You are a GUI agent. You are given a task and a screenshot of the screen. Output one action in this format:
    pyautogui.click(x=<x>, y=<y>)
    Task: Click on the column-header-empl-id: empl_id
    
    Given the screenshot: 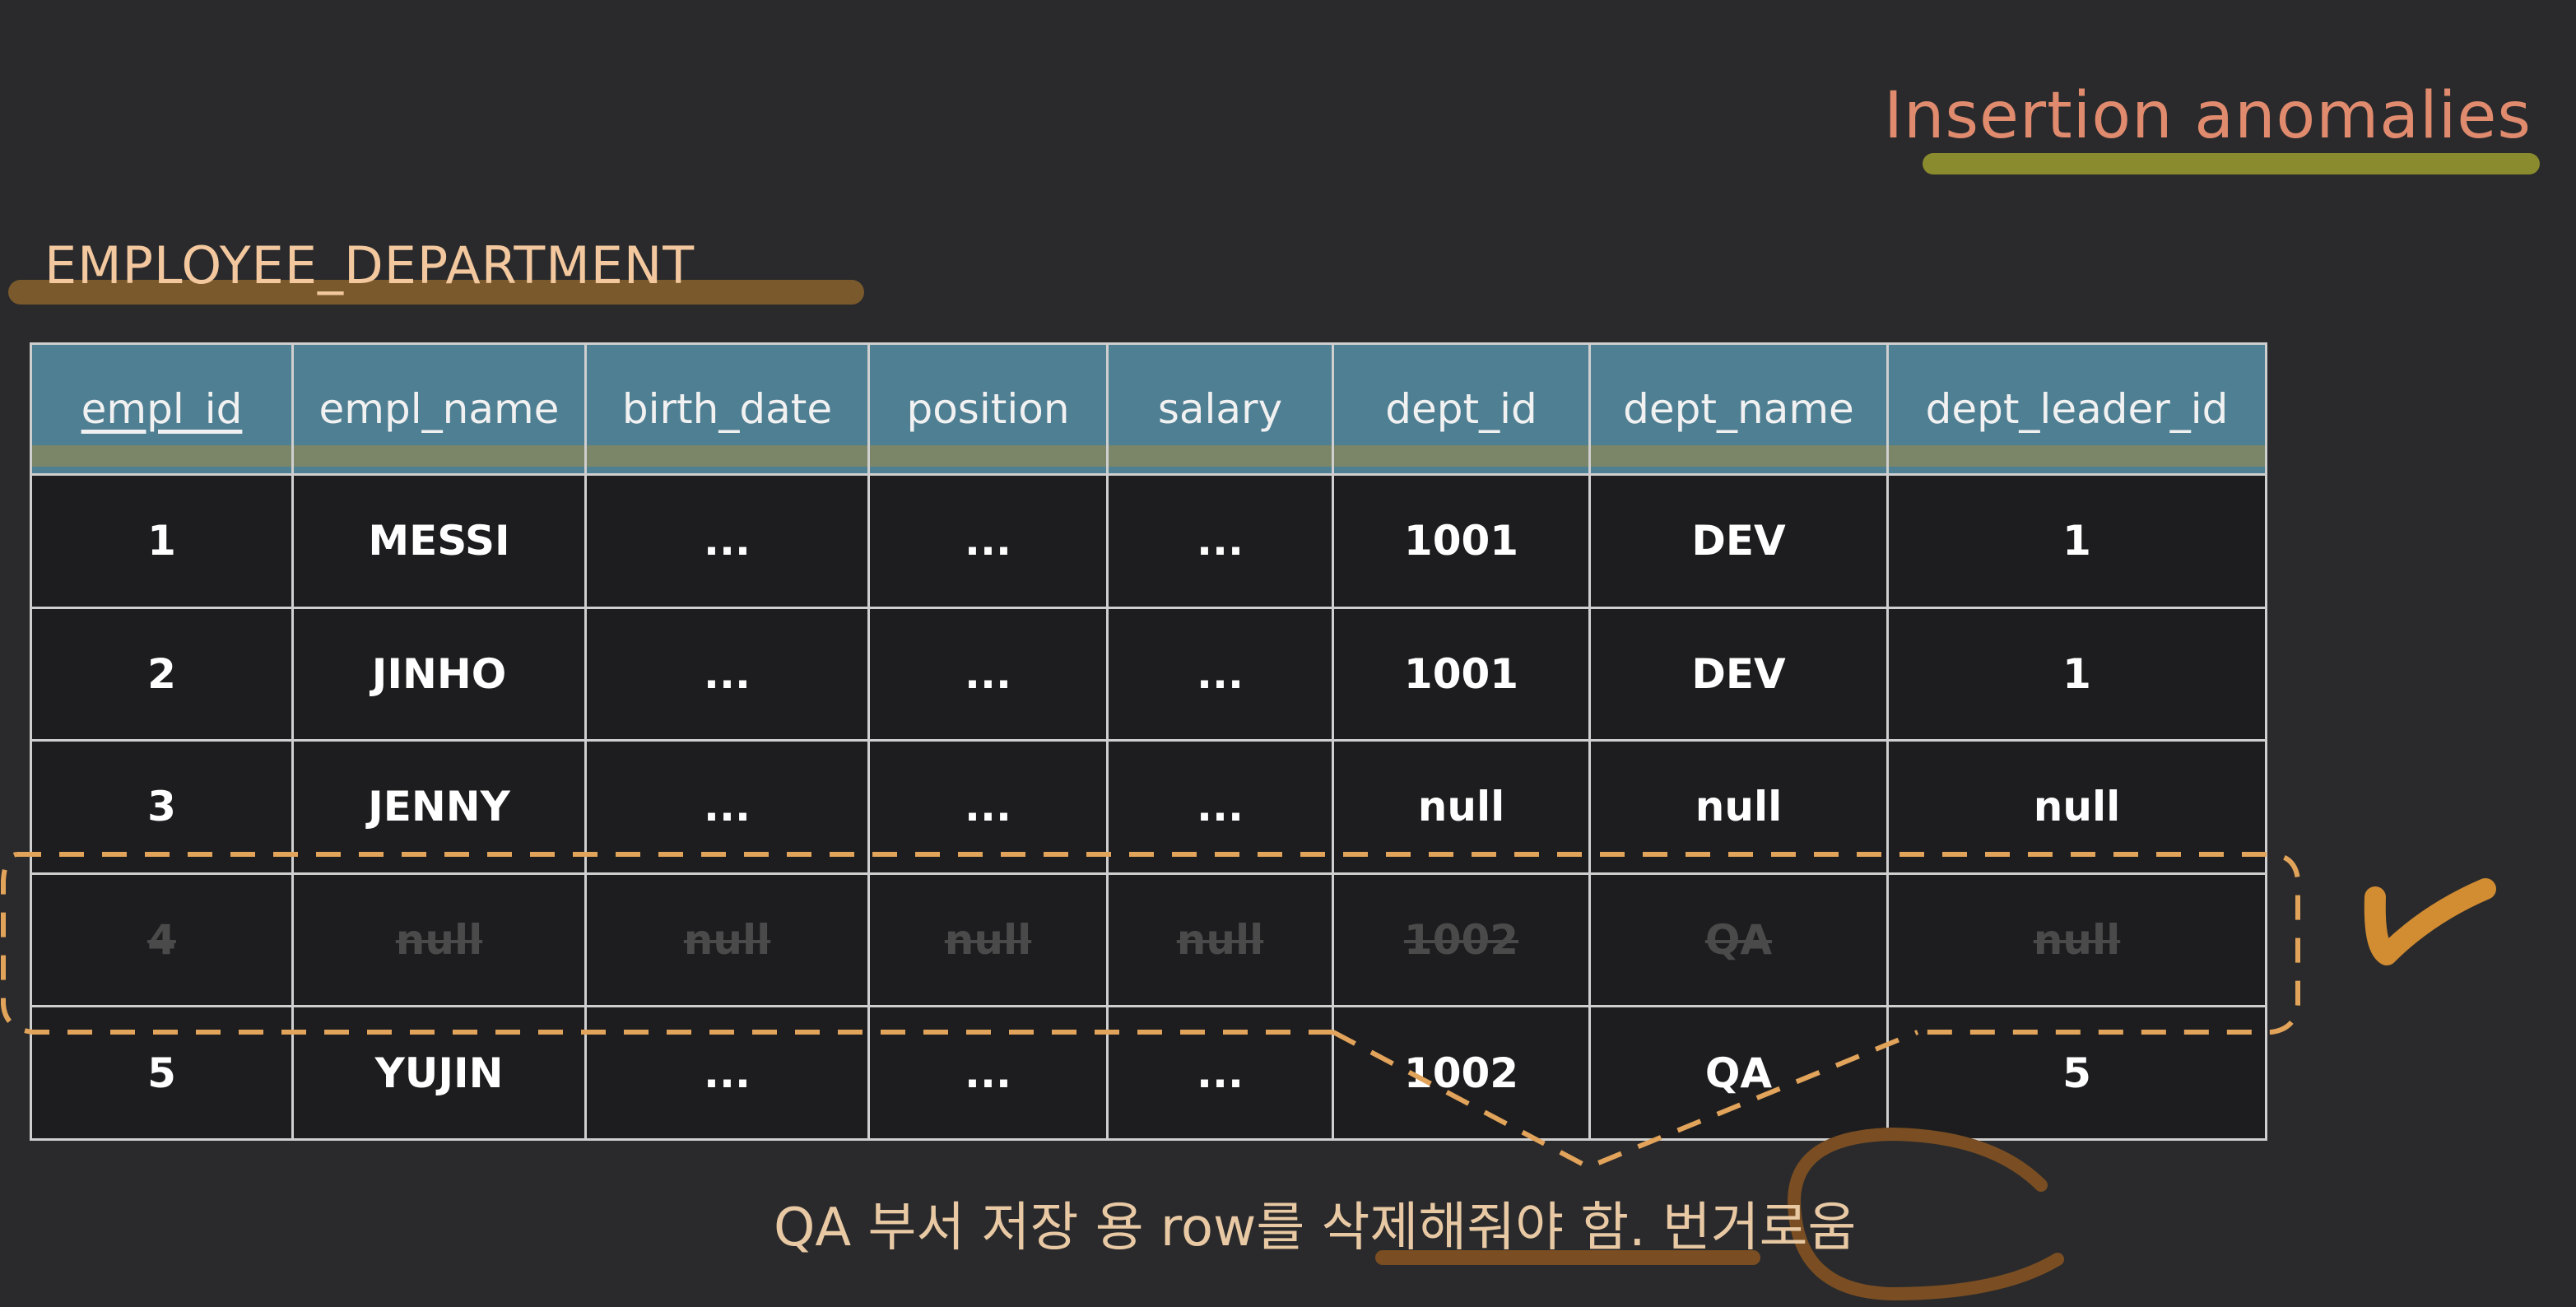 What is the action you would take?
    pyautogui.click(x=162, y=409)
    